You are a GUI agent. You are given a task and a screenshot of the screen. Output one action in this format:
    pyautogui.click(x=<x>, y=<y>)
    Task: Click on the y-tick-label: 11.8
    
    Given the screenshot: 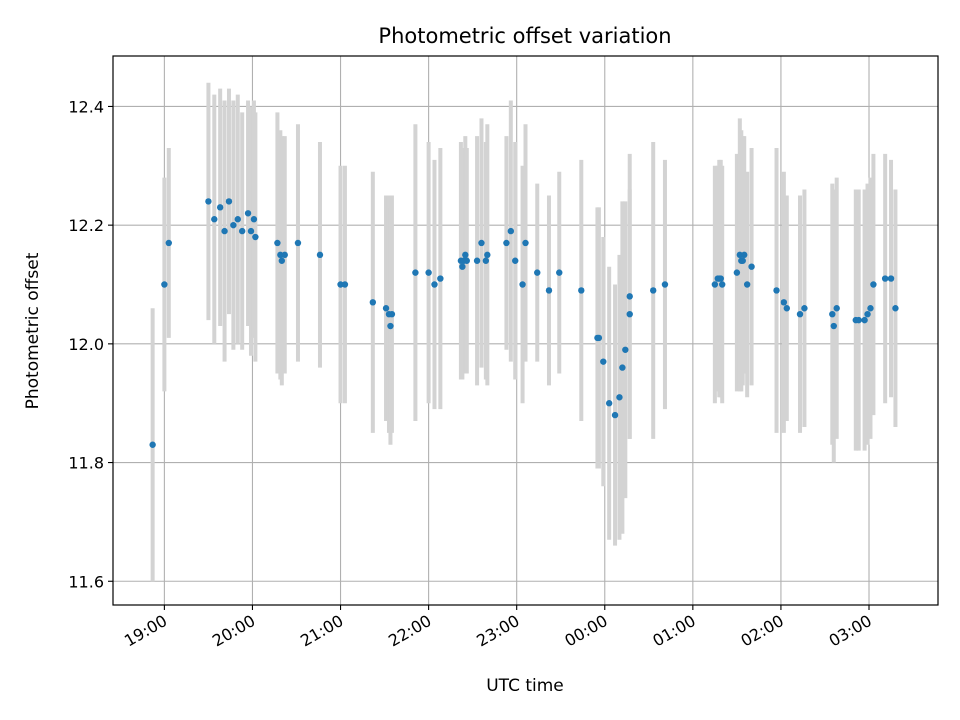 What is the action you would take?
    pyautogui.click(x=86, y=463)
    